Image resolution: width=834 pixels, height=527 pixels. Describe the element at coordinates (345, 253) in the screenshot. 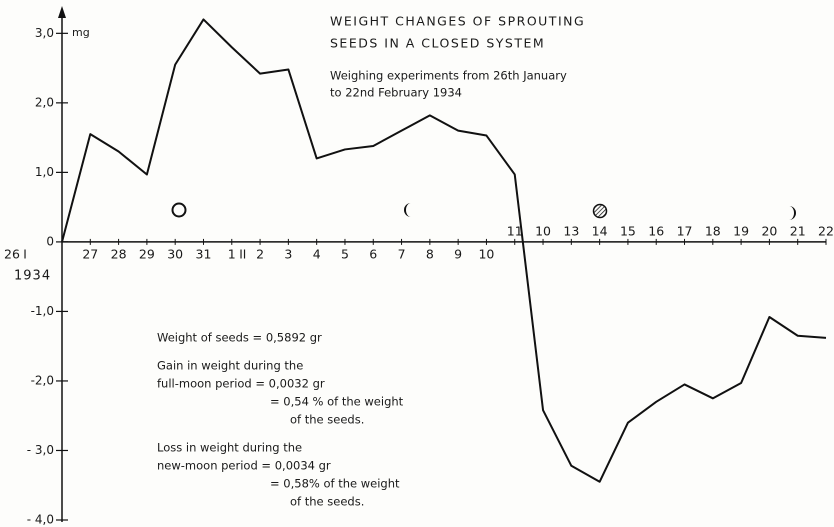

I see `x-tick-label: 5` at that location.